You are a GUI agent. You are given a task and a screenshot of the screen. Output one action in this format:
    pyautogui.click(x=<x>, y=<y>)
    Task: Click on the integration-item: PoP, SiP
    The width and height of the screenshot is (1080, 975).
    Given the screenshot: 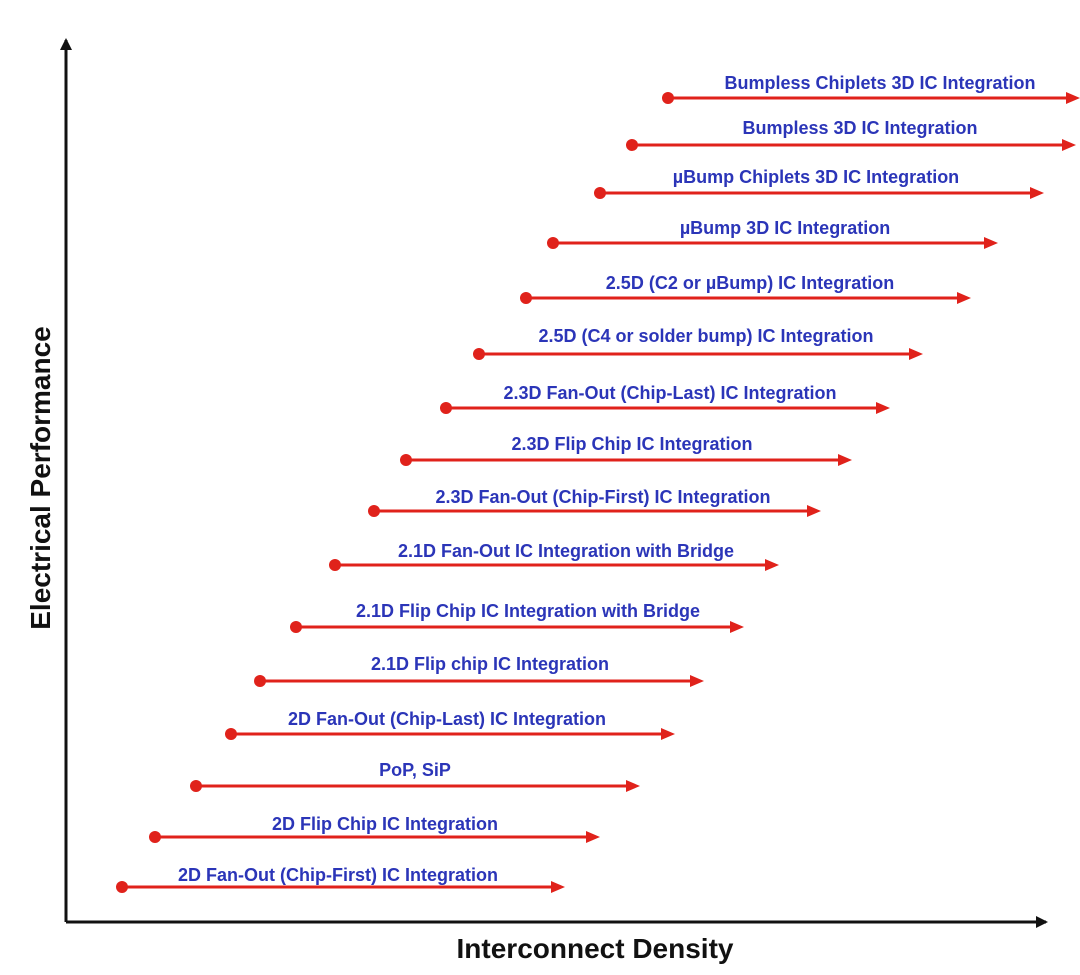 What is the action you would take?
    pyautogui.click(x=415, y=776)
    